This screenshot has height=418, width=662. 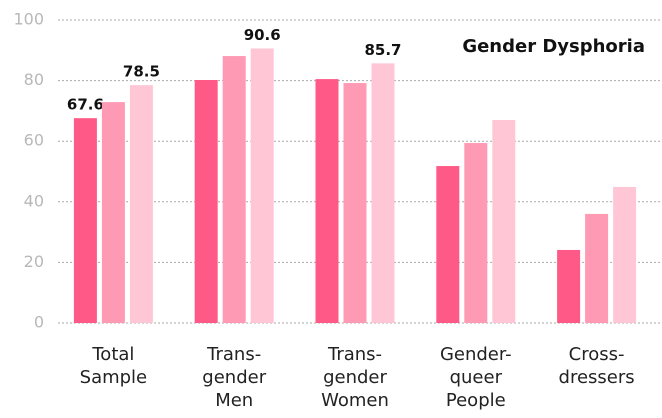 What do you see at coordinates (234, 400) in the screenshot?
I see `x-tick-label: Men` at bounding box center [234, 400].